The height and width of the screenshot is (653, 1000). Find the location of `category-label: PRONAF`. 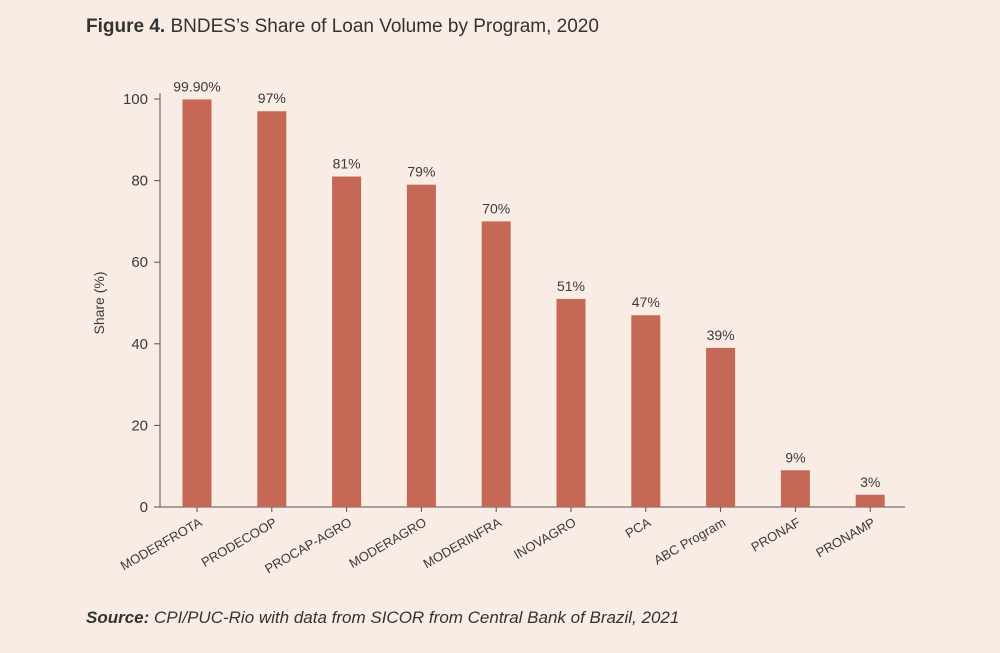

category-label: PRONAF is located at coordinates (775, 535).